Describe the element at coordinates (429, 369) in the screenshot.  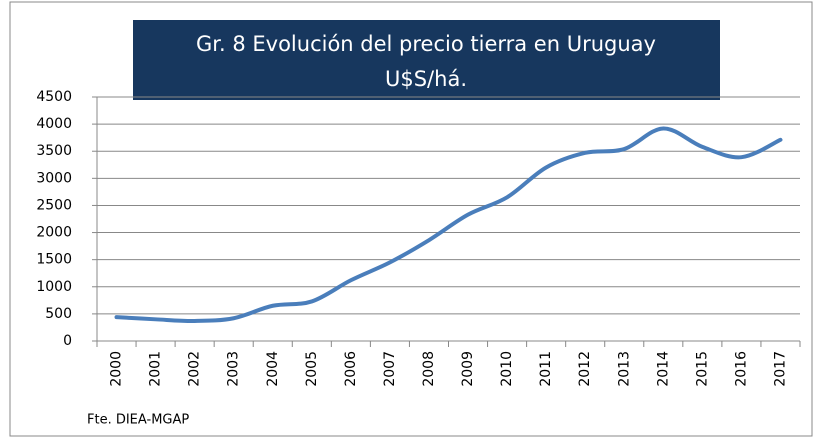
I see `x-tick-label: 2008` at that location.